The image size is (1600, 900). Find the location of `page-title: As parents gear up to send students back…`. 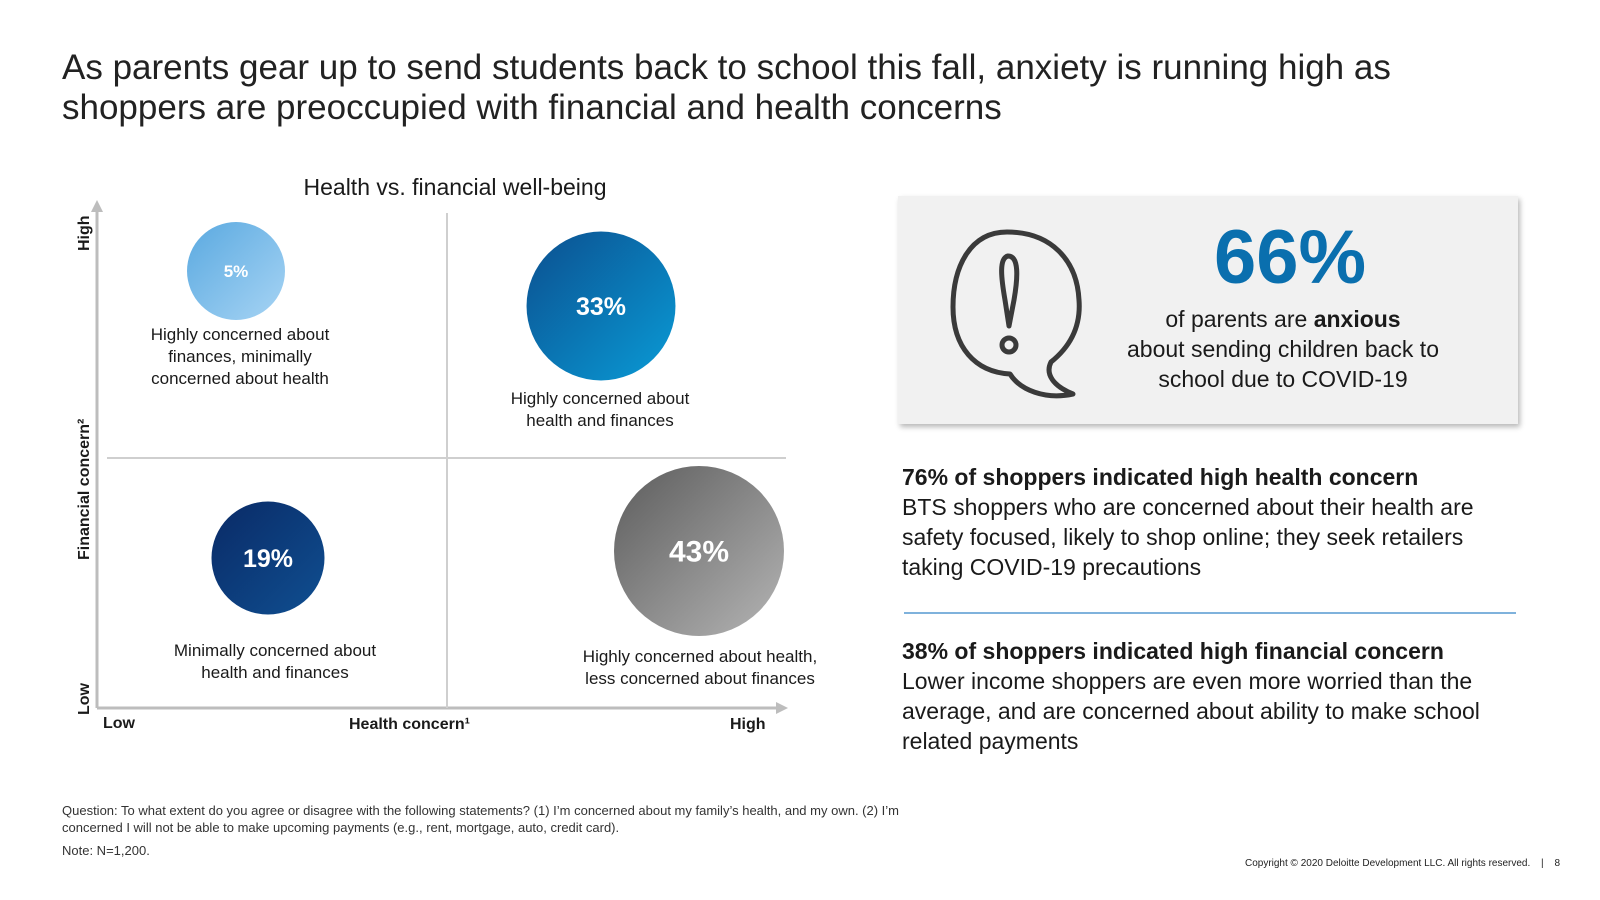

page-title: As parents gear up to send students back… is located at coordinates (726, 87).